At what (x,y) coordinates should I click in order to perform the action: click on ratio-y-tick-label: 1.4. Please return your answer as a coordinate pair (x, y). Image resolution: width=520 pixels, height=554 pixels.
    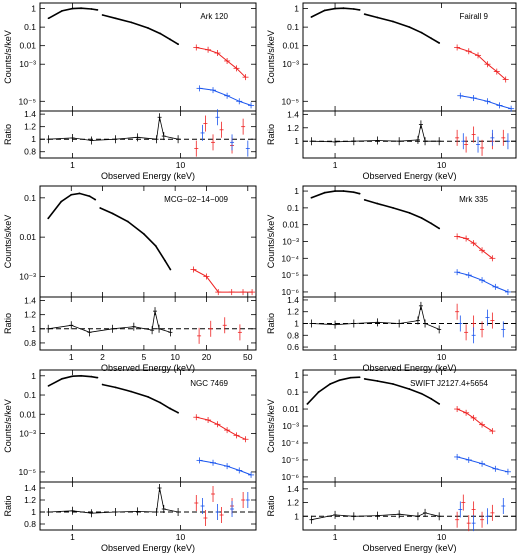
    Looking at the image, I should click on (30, 301).